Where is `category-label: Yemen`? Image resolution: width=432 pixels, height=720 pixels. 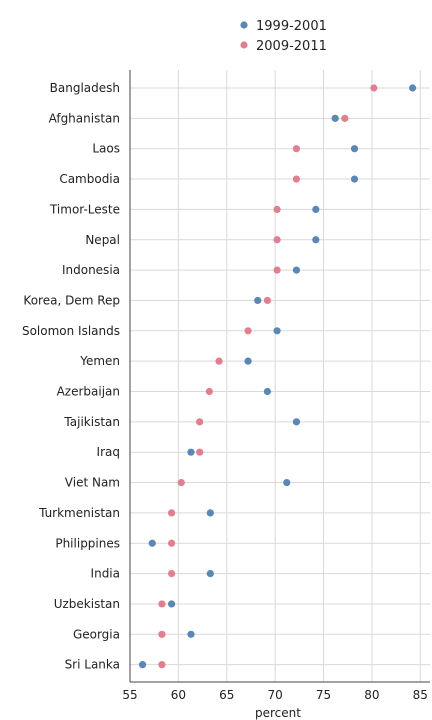 category-label: Yemen is located at coordinates (99, 361).